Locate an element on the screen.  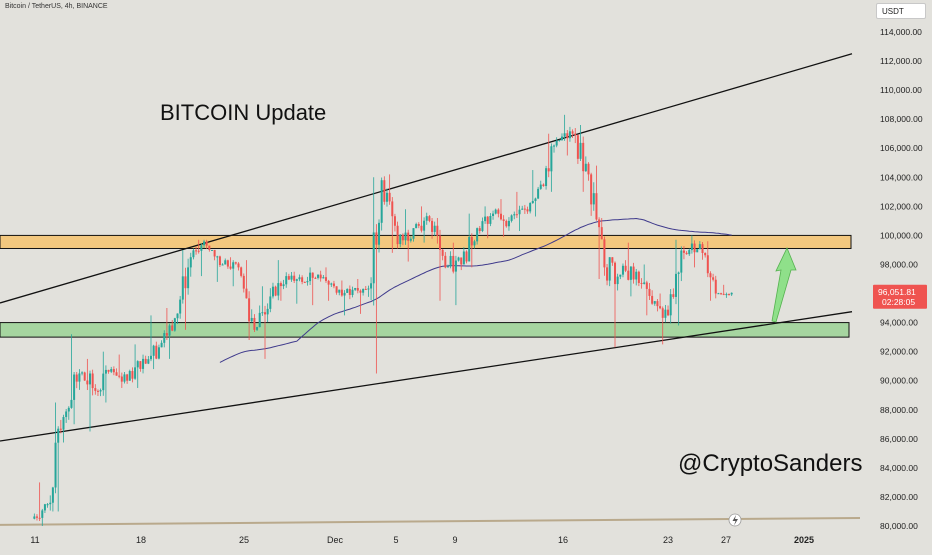
currency-selector: USDT is located at coordinates (901, 11).